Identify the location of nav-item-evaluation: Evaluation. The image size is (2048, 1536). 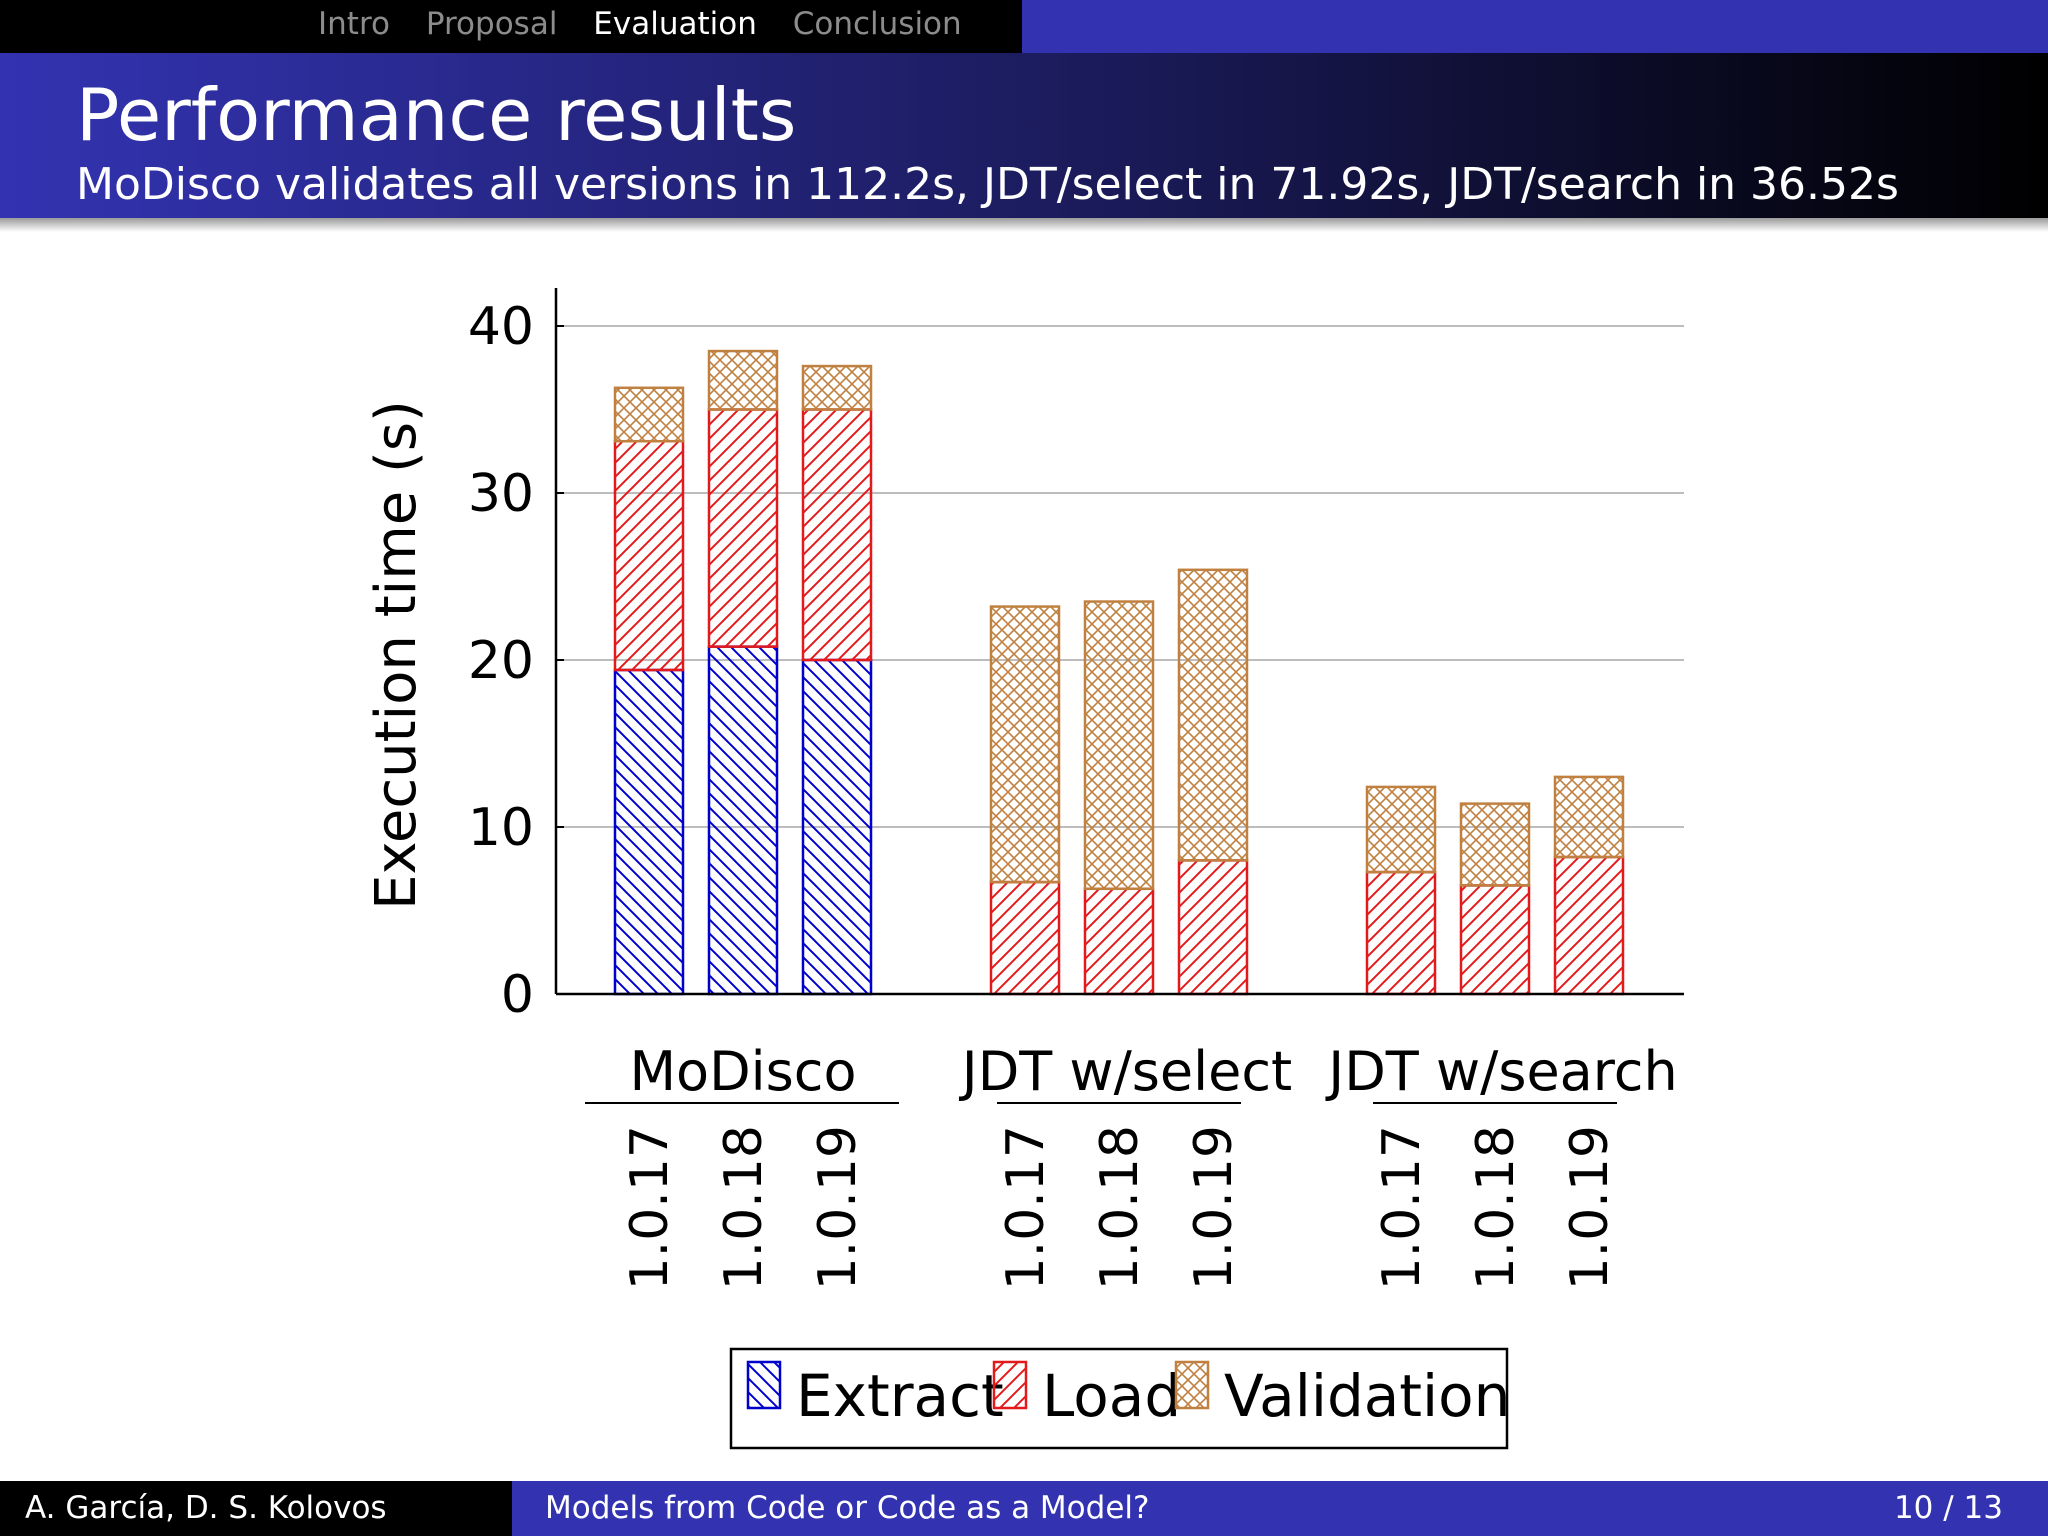
(675, 24).